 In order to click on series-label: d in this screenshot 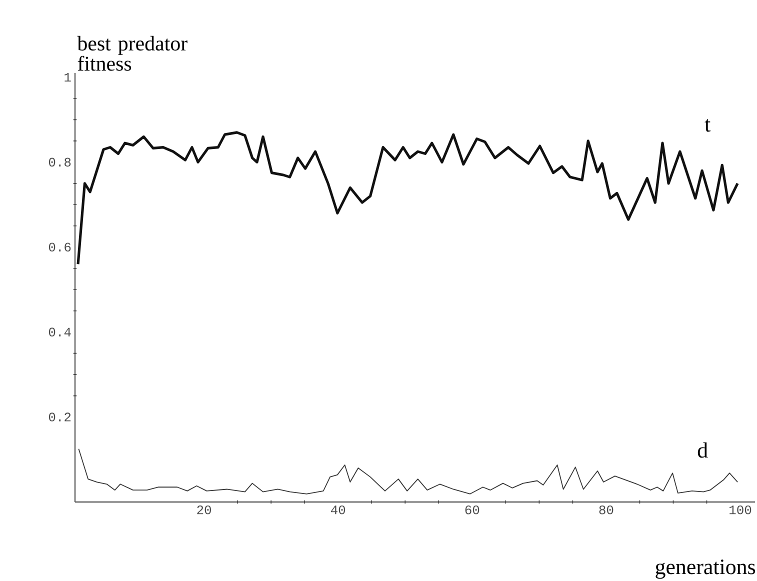, I will do `click(703, 450)`.